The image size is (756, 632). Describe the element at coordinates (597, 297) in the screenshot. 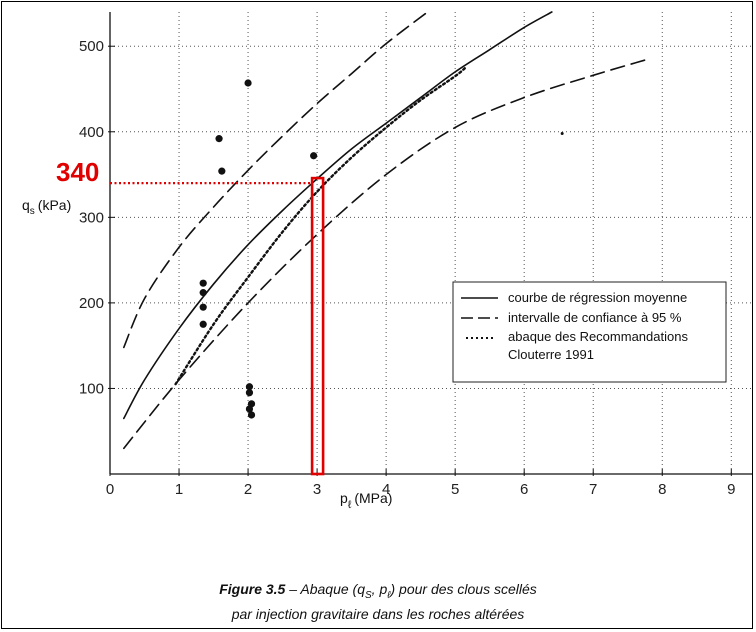

I see `legend-label-regression: courbe de régression moyenne` at that location.